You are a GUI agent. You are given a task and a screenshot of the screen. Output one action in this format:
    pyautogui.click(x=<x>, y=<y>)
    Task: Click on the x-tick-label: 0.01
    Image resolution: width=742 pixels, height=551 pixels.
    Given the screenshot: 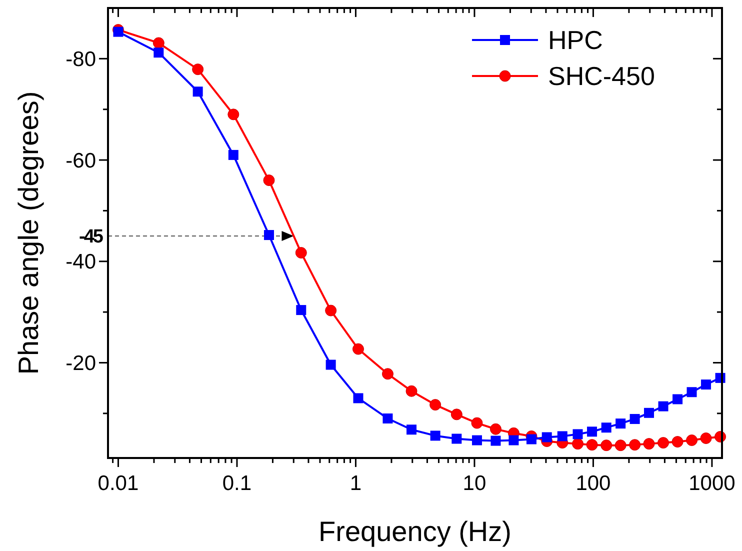 What is the action you would take?
    pyautogui.click(x=118, y=483)
    